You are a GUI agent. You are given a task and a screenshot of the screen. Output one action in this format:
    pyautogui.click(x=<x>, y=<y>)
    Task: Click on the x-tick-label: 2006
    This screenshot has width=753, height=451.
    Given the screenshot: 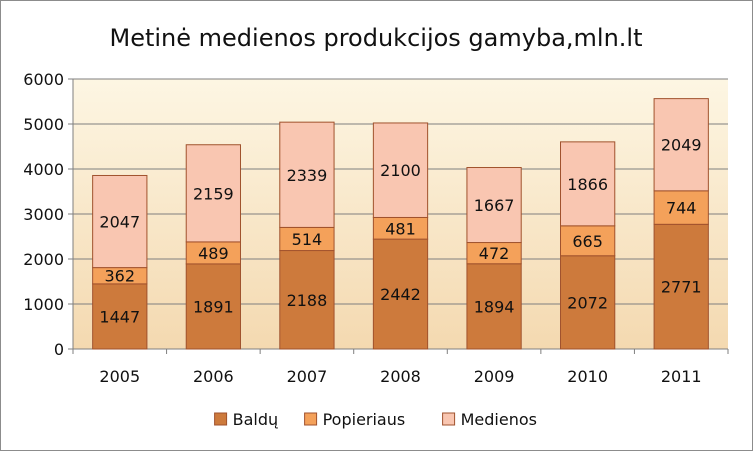 What is the action you would take?
    pyautogui.click(x=213, y=376)
    